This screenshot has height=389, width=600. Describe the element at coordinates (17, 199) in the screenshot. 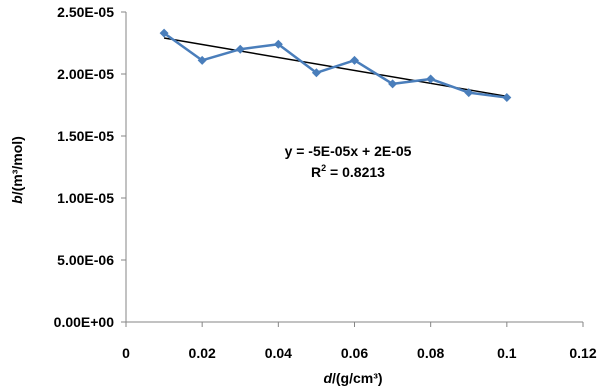

I see `y-axis-title-symbol: b` at that location.